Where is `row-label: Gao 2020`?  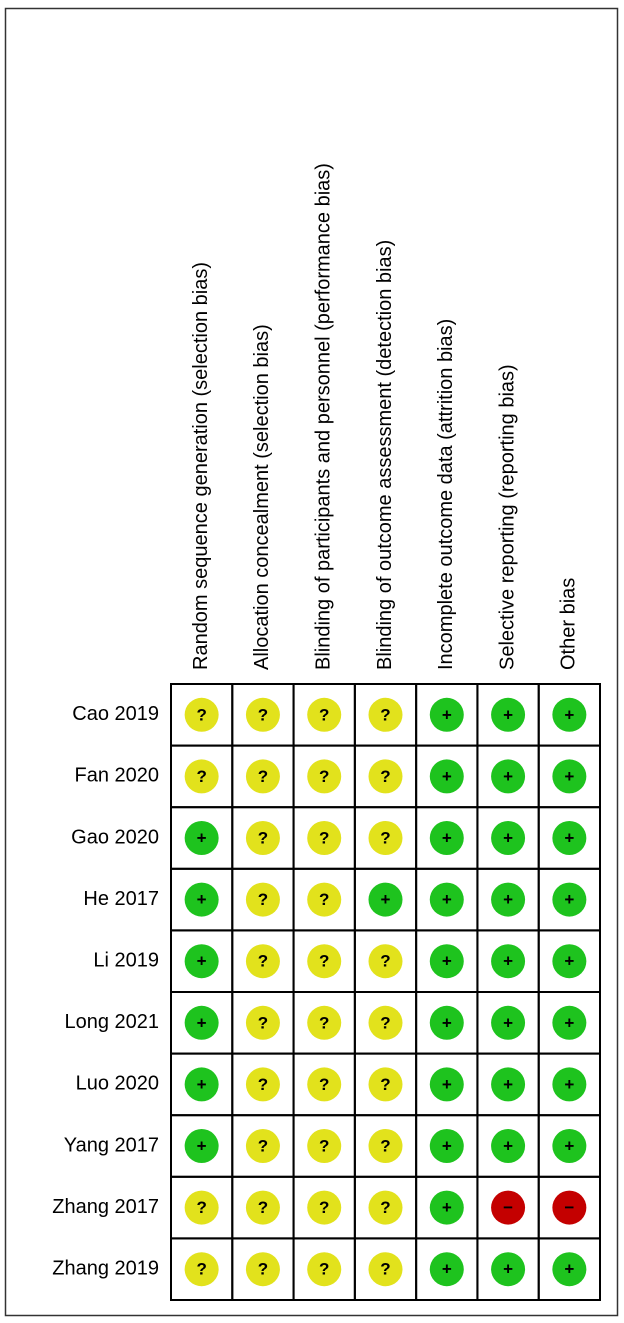 row-label: Gao 2020 is located at coordinates (115, 837).